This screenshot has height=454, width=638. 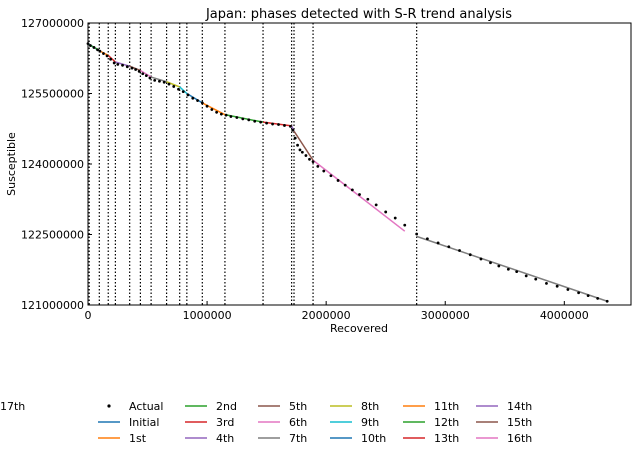 What do you see at coordinates (446, 422) in the screenshot?
I see `legend-label: 12th` at bounding box center [446, 422].